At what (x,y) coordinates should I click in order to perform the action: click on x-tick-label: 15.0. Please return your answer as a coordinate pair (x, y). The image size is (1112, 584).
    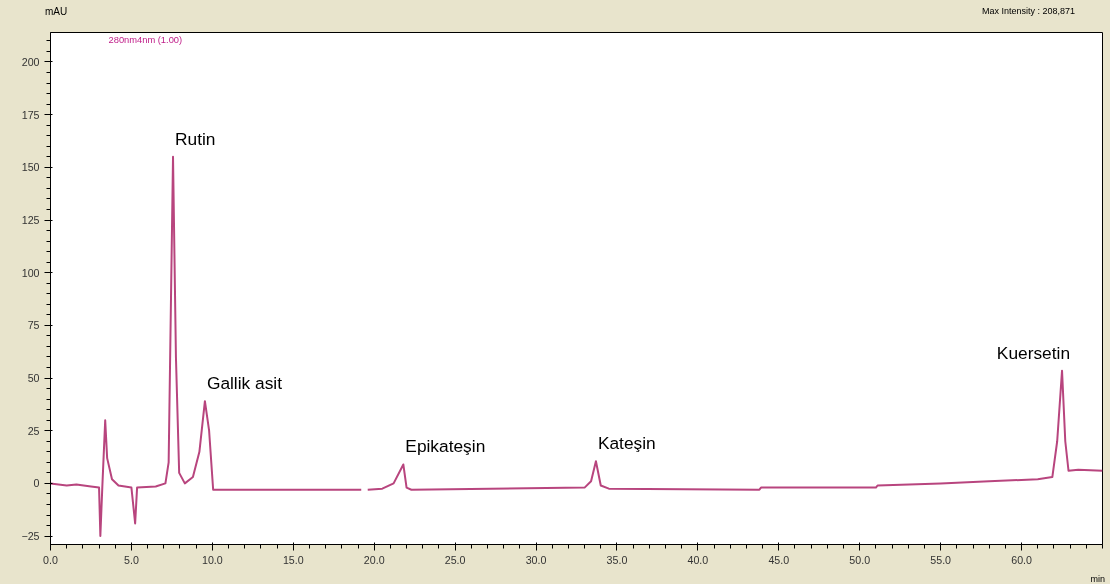
    Looking at the image, I should click on (293, 559).